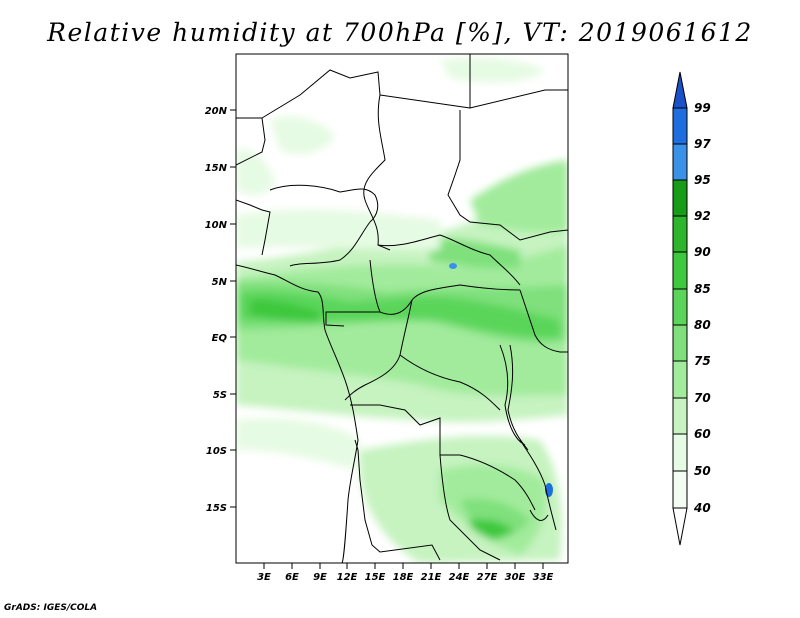  Describe the element at coordinates (216, 111) in the screenshot. I see `lat-tick-label: 20N` at that location.